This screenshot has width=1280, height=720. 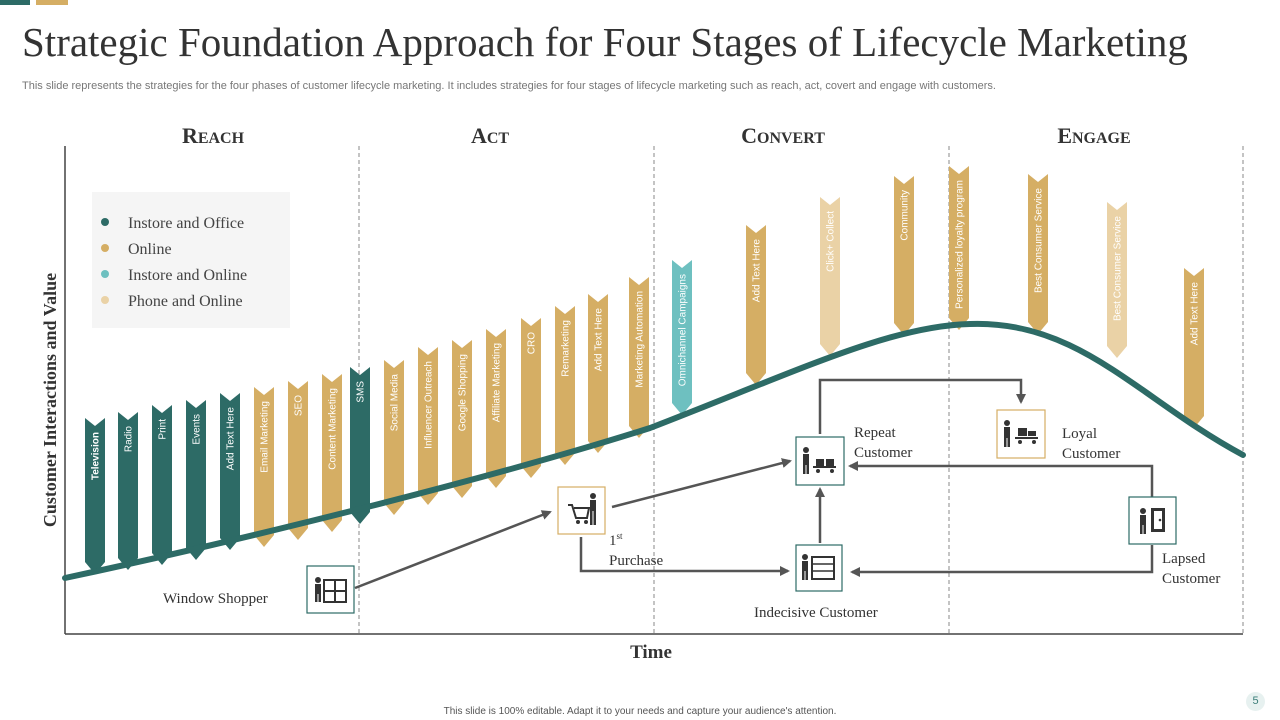 I want to click on first-purchase-node, so click(x=581, y=510).